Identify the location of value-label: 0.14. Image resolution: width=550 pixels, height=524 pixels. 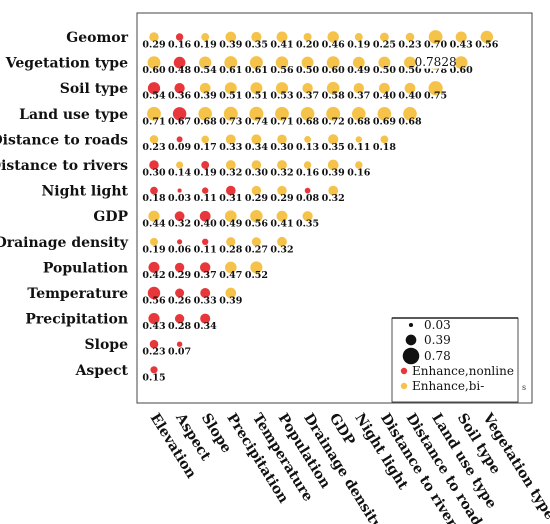
(180, 173).